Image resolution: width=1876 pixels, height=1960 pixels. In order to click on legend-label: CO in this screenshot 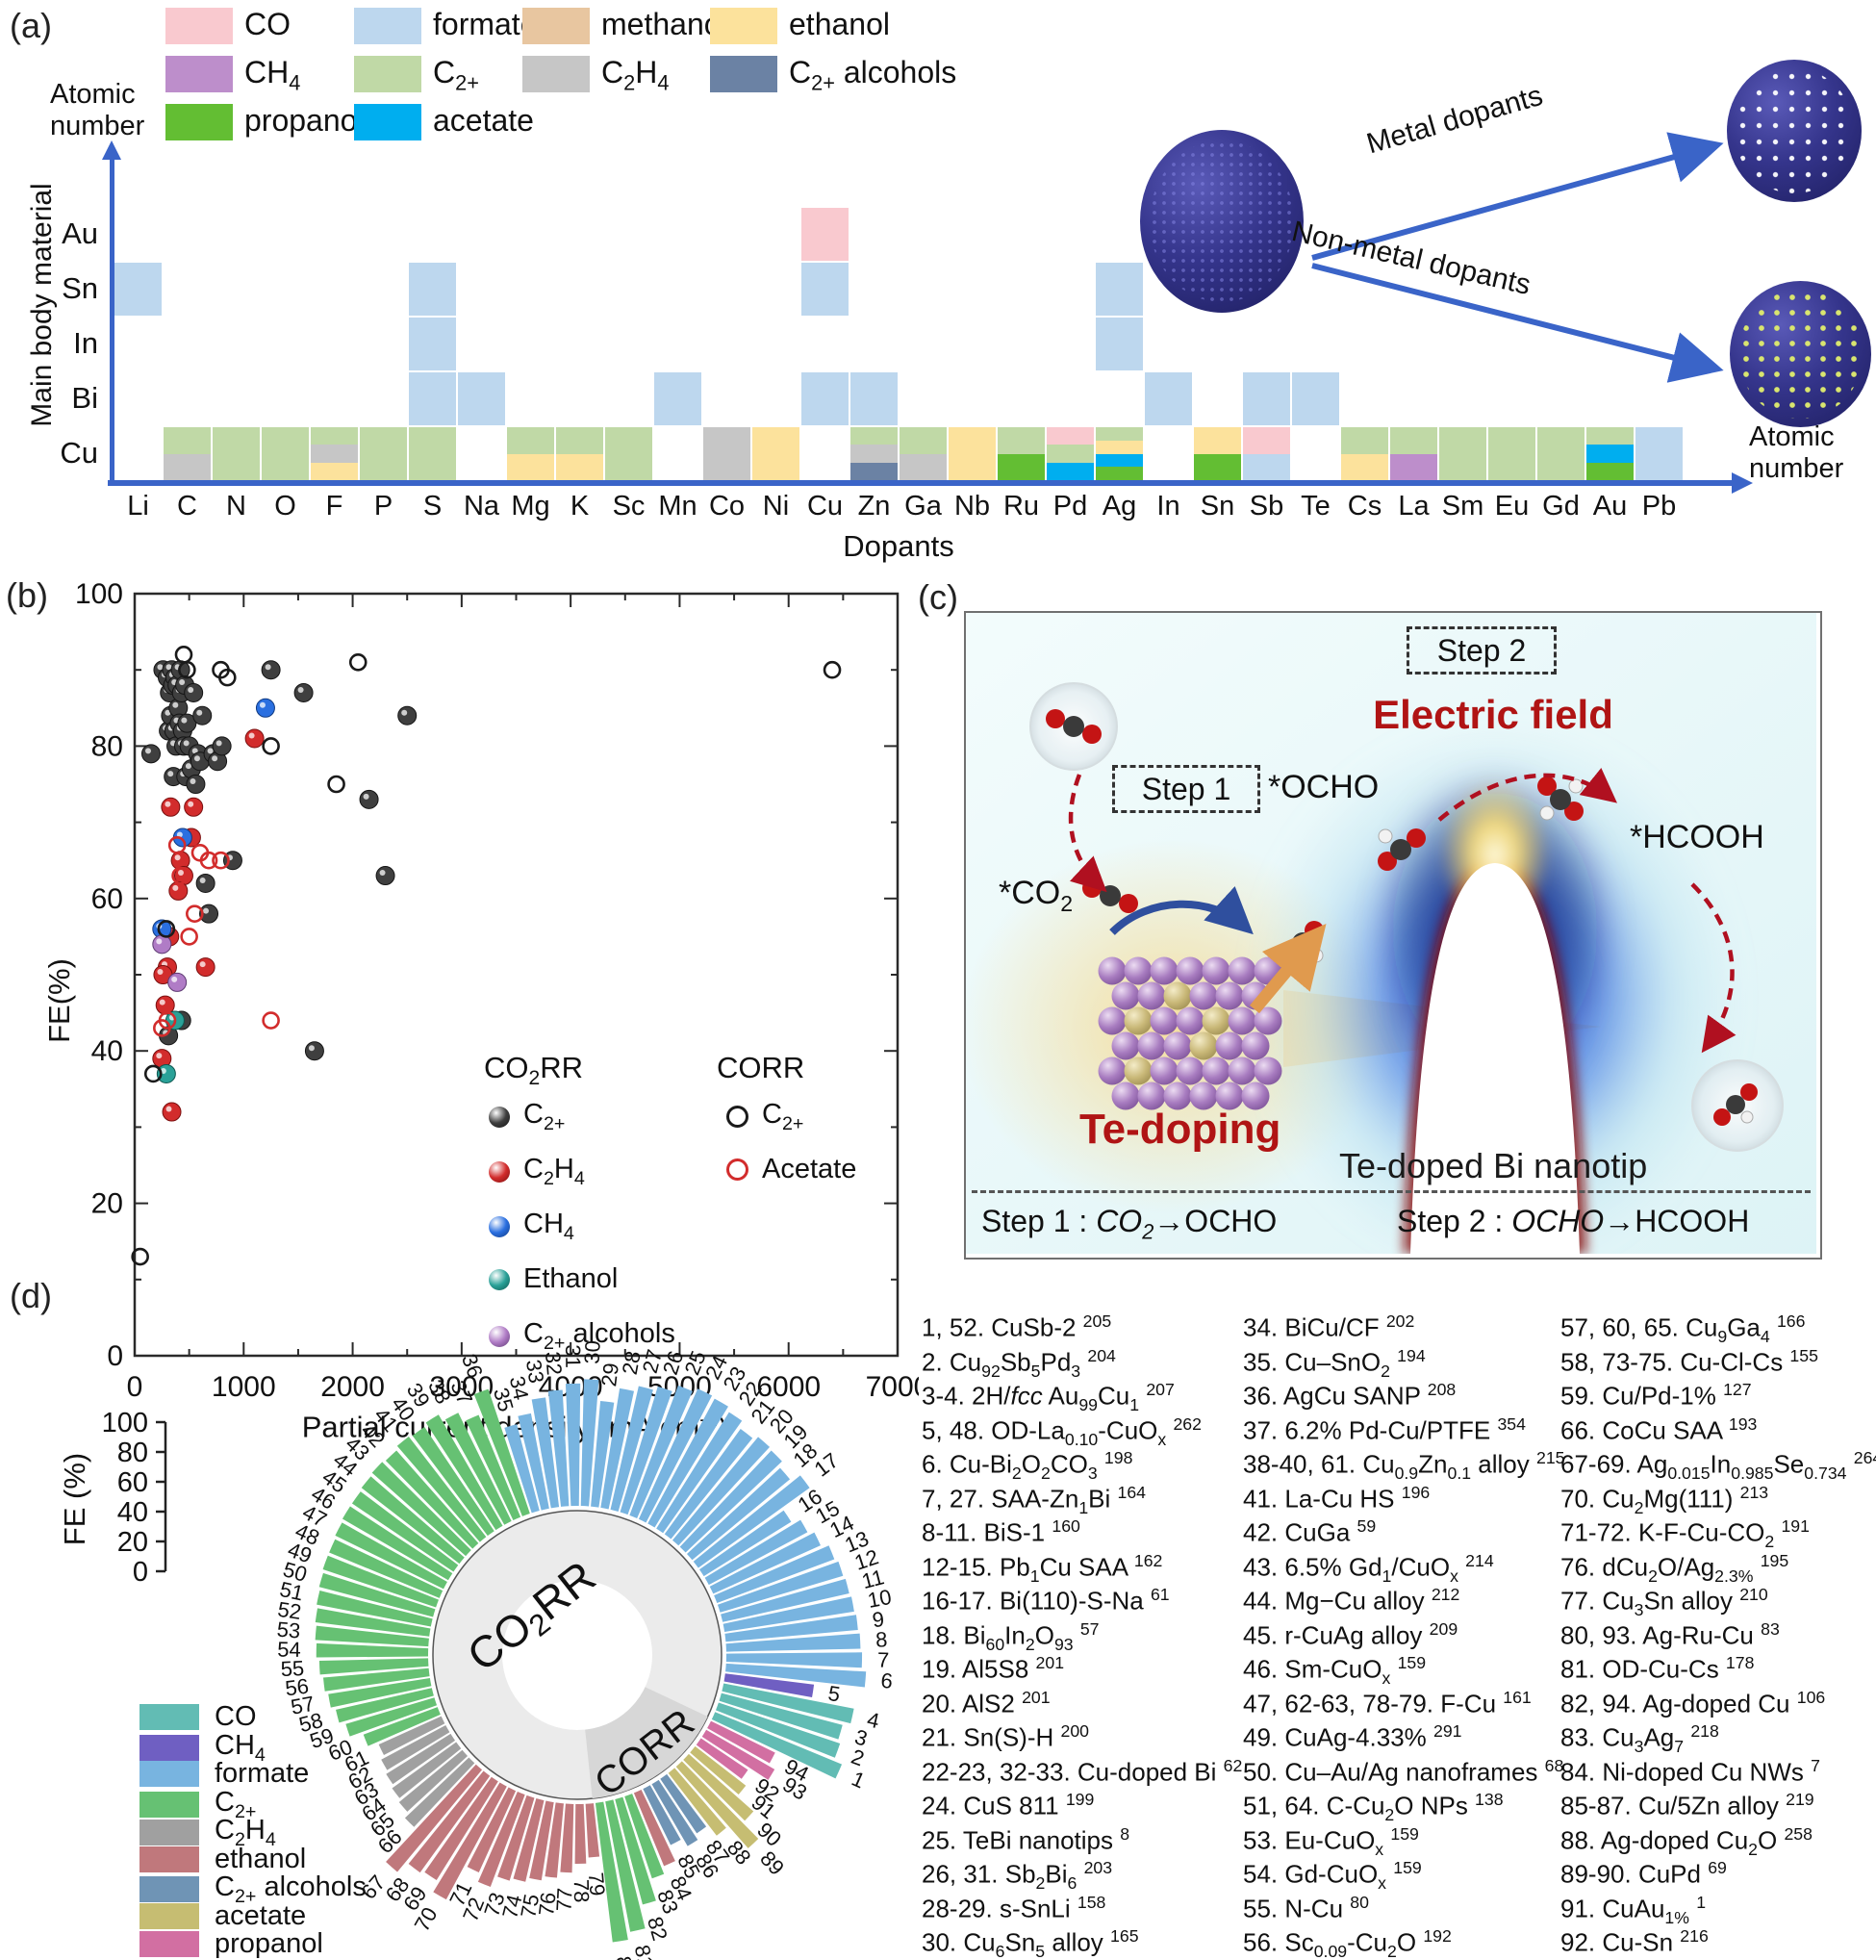, I will do `click(267, 24)`.